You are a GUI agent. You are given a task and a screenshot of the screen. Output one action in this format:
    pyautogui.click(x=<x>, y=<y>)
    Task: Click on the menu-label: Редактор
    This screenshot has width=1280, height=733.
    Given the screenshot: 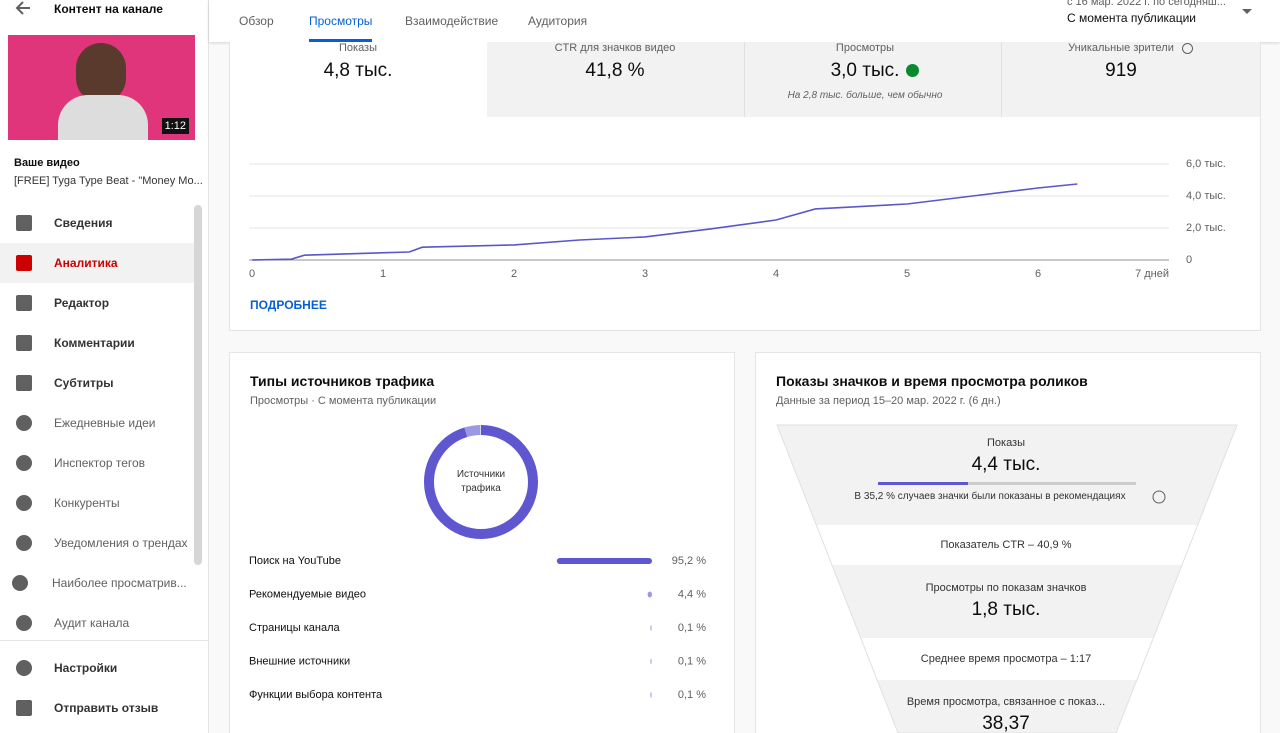 What is the action you would take?
    pyautogui.click(x=82, y=303)
    